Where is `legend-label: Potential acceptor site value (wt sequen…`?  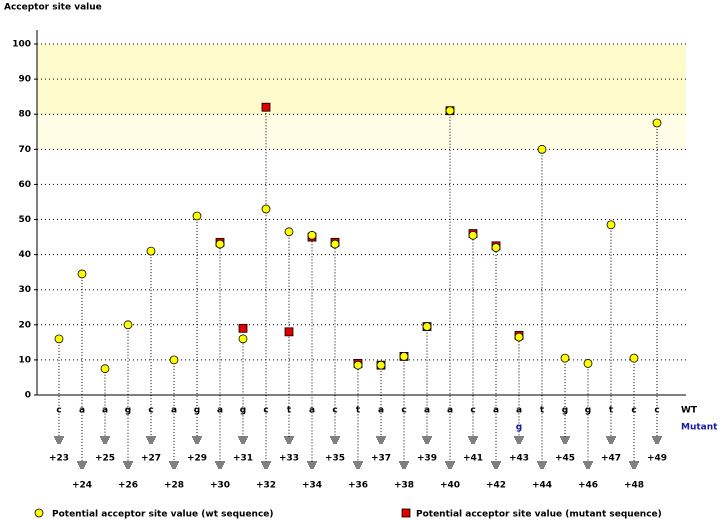
legend-label: Potential acceptor site value (wt sequen… is located at coordinates (163, 515).